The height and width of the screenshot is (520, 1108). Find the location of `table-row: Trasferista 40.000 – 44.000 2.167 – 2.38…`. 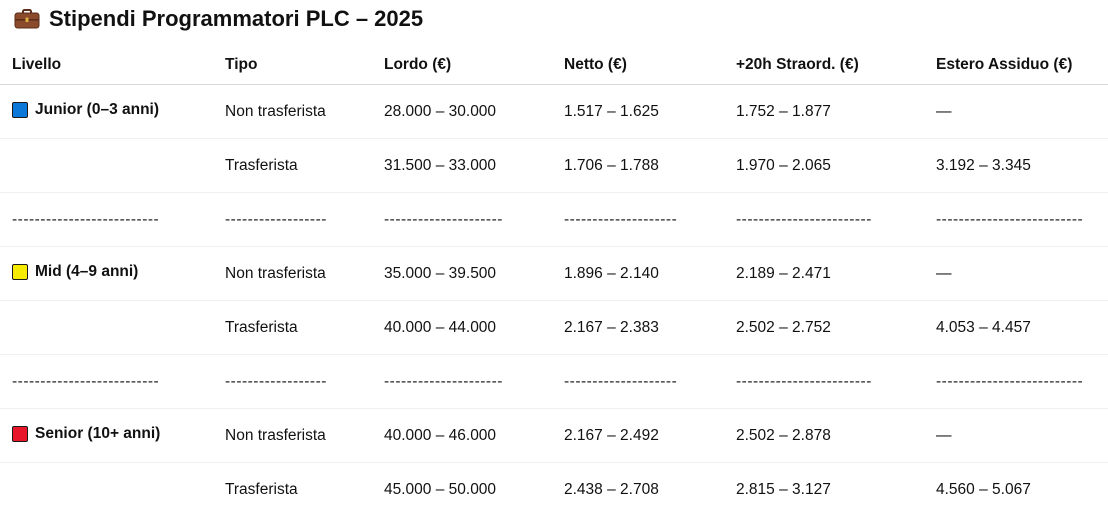

table-row: Trasferista 40.000 – 44.000 2.167 – 2.38… is located at coordinates (554, 327).